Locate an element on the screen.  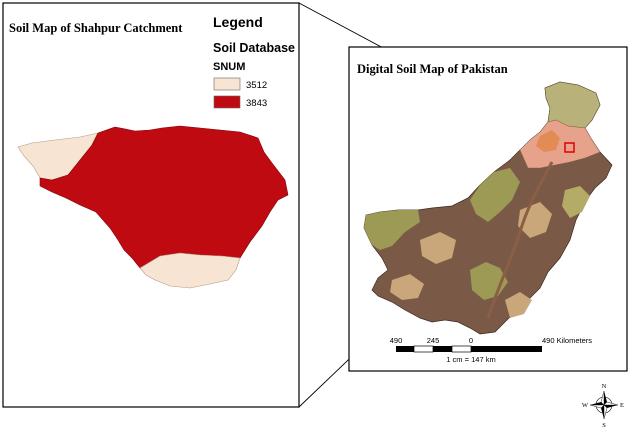
right-map-title: Digital Soil Map of Pakistan is located at coordinates (432, 69).